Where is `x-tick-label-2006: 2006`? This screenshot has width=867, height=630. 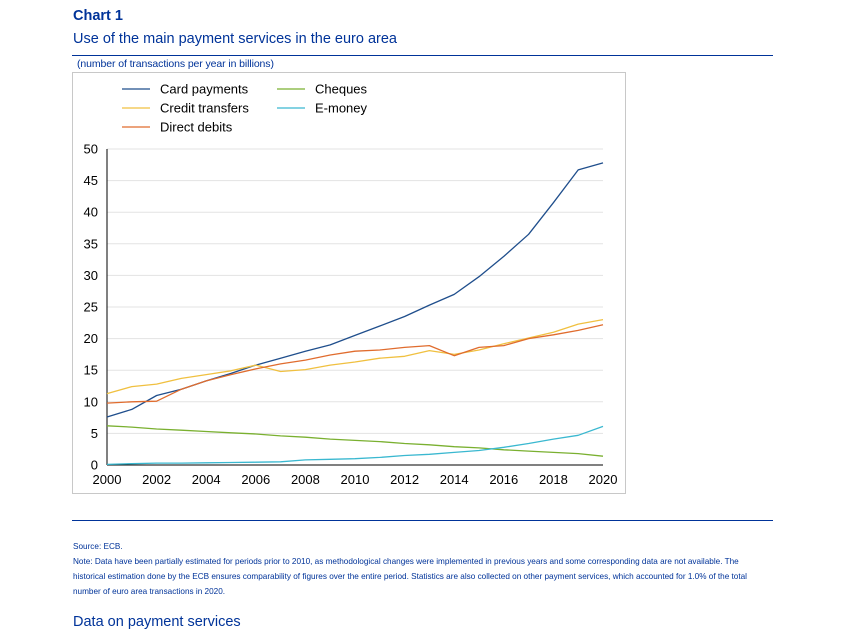 x-tick-label-2006: 2006 is located at coordinates (255, 479).